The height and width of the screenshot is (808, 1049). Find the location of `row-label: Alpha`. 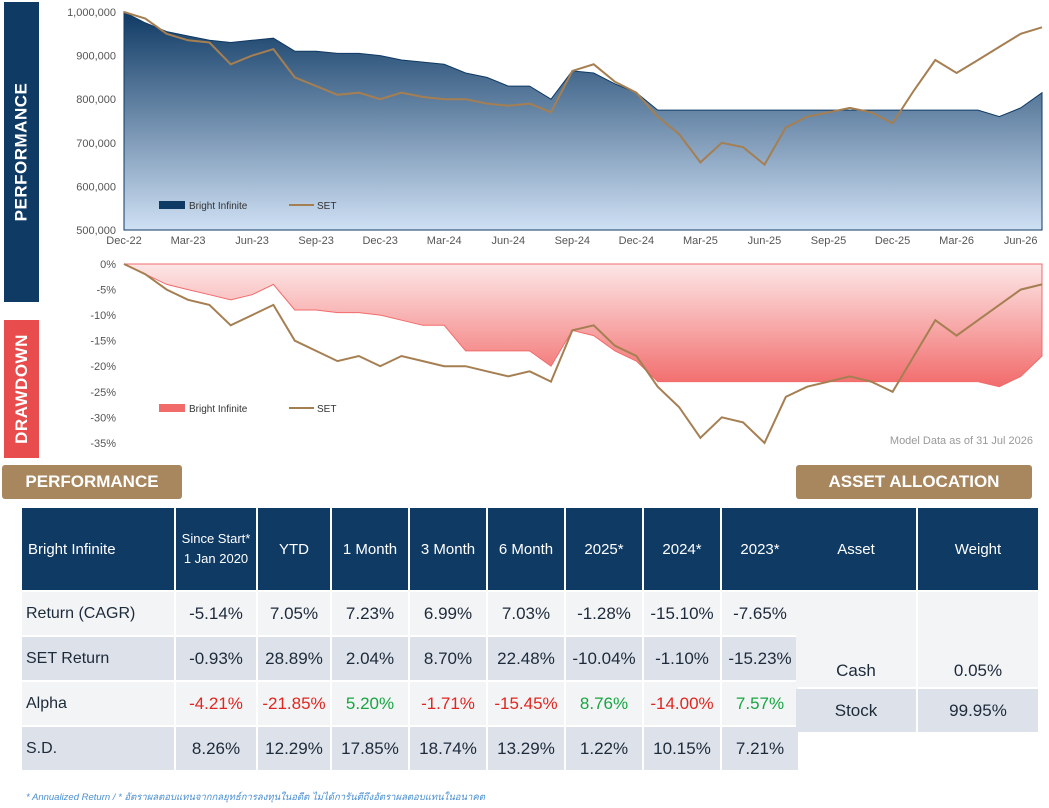

row-label: Alpha is located at coordinates (98, 703).